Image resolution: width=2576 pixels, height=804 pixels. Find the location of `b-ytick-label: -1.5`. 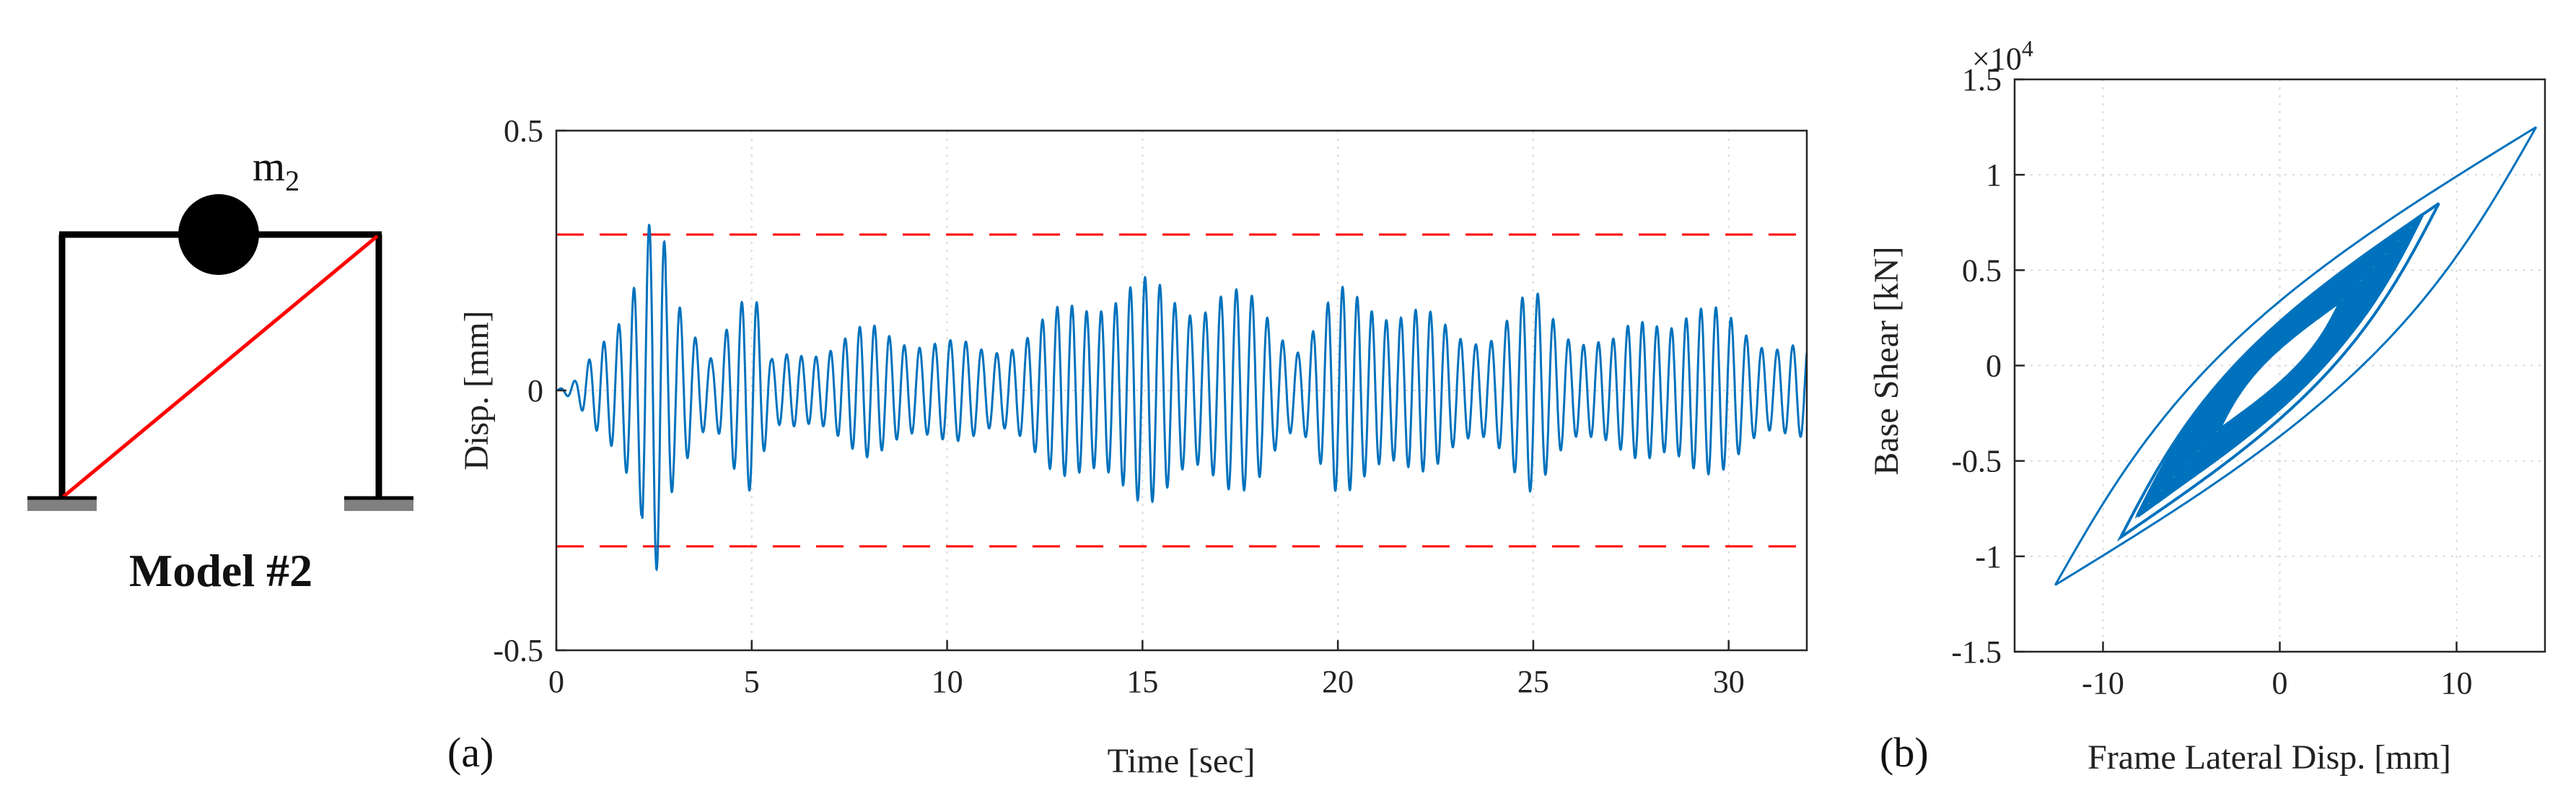

b-ytick-label: -1.5 is located at coordinates (1976, 652).